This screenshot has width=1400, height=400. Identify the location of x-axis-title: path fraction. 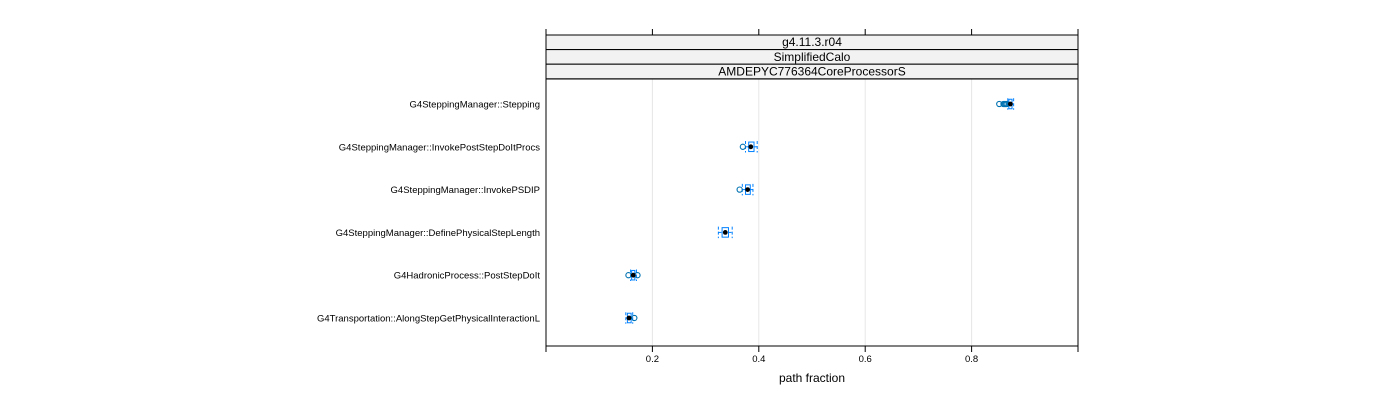
(812, 378).